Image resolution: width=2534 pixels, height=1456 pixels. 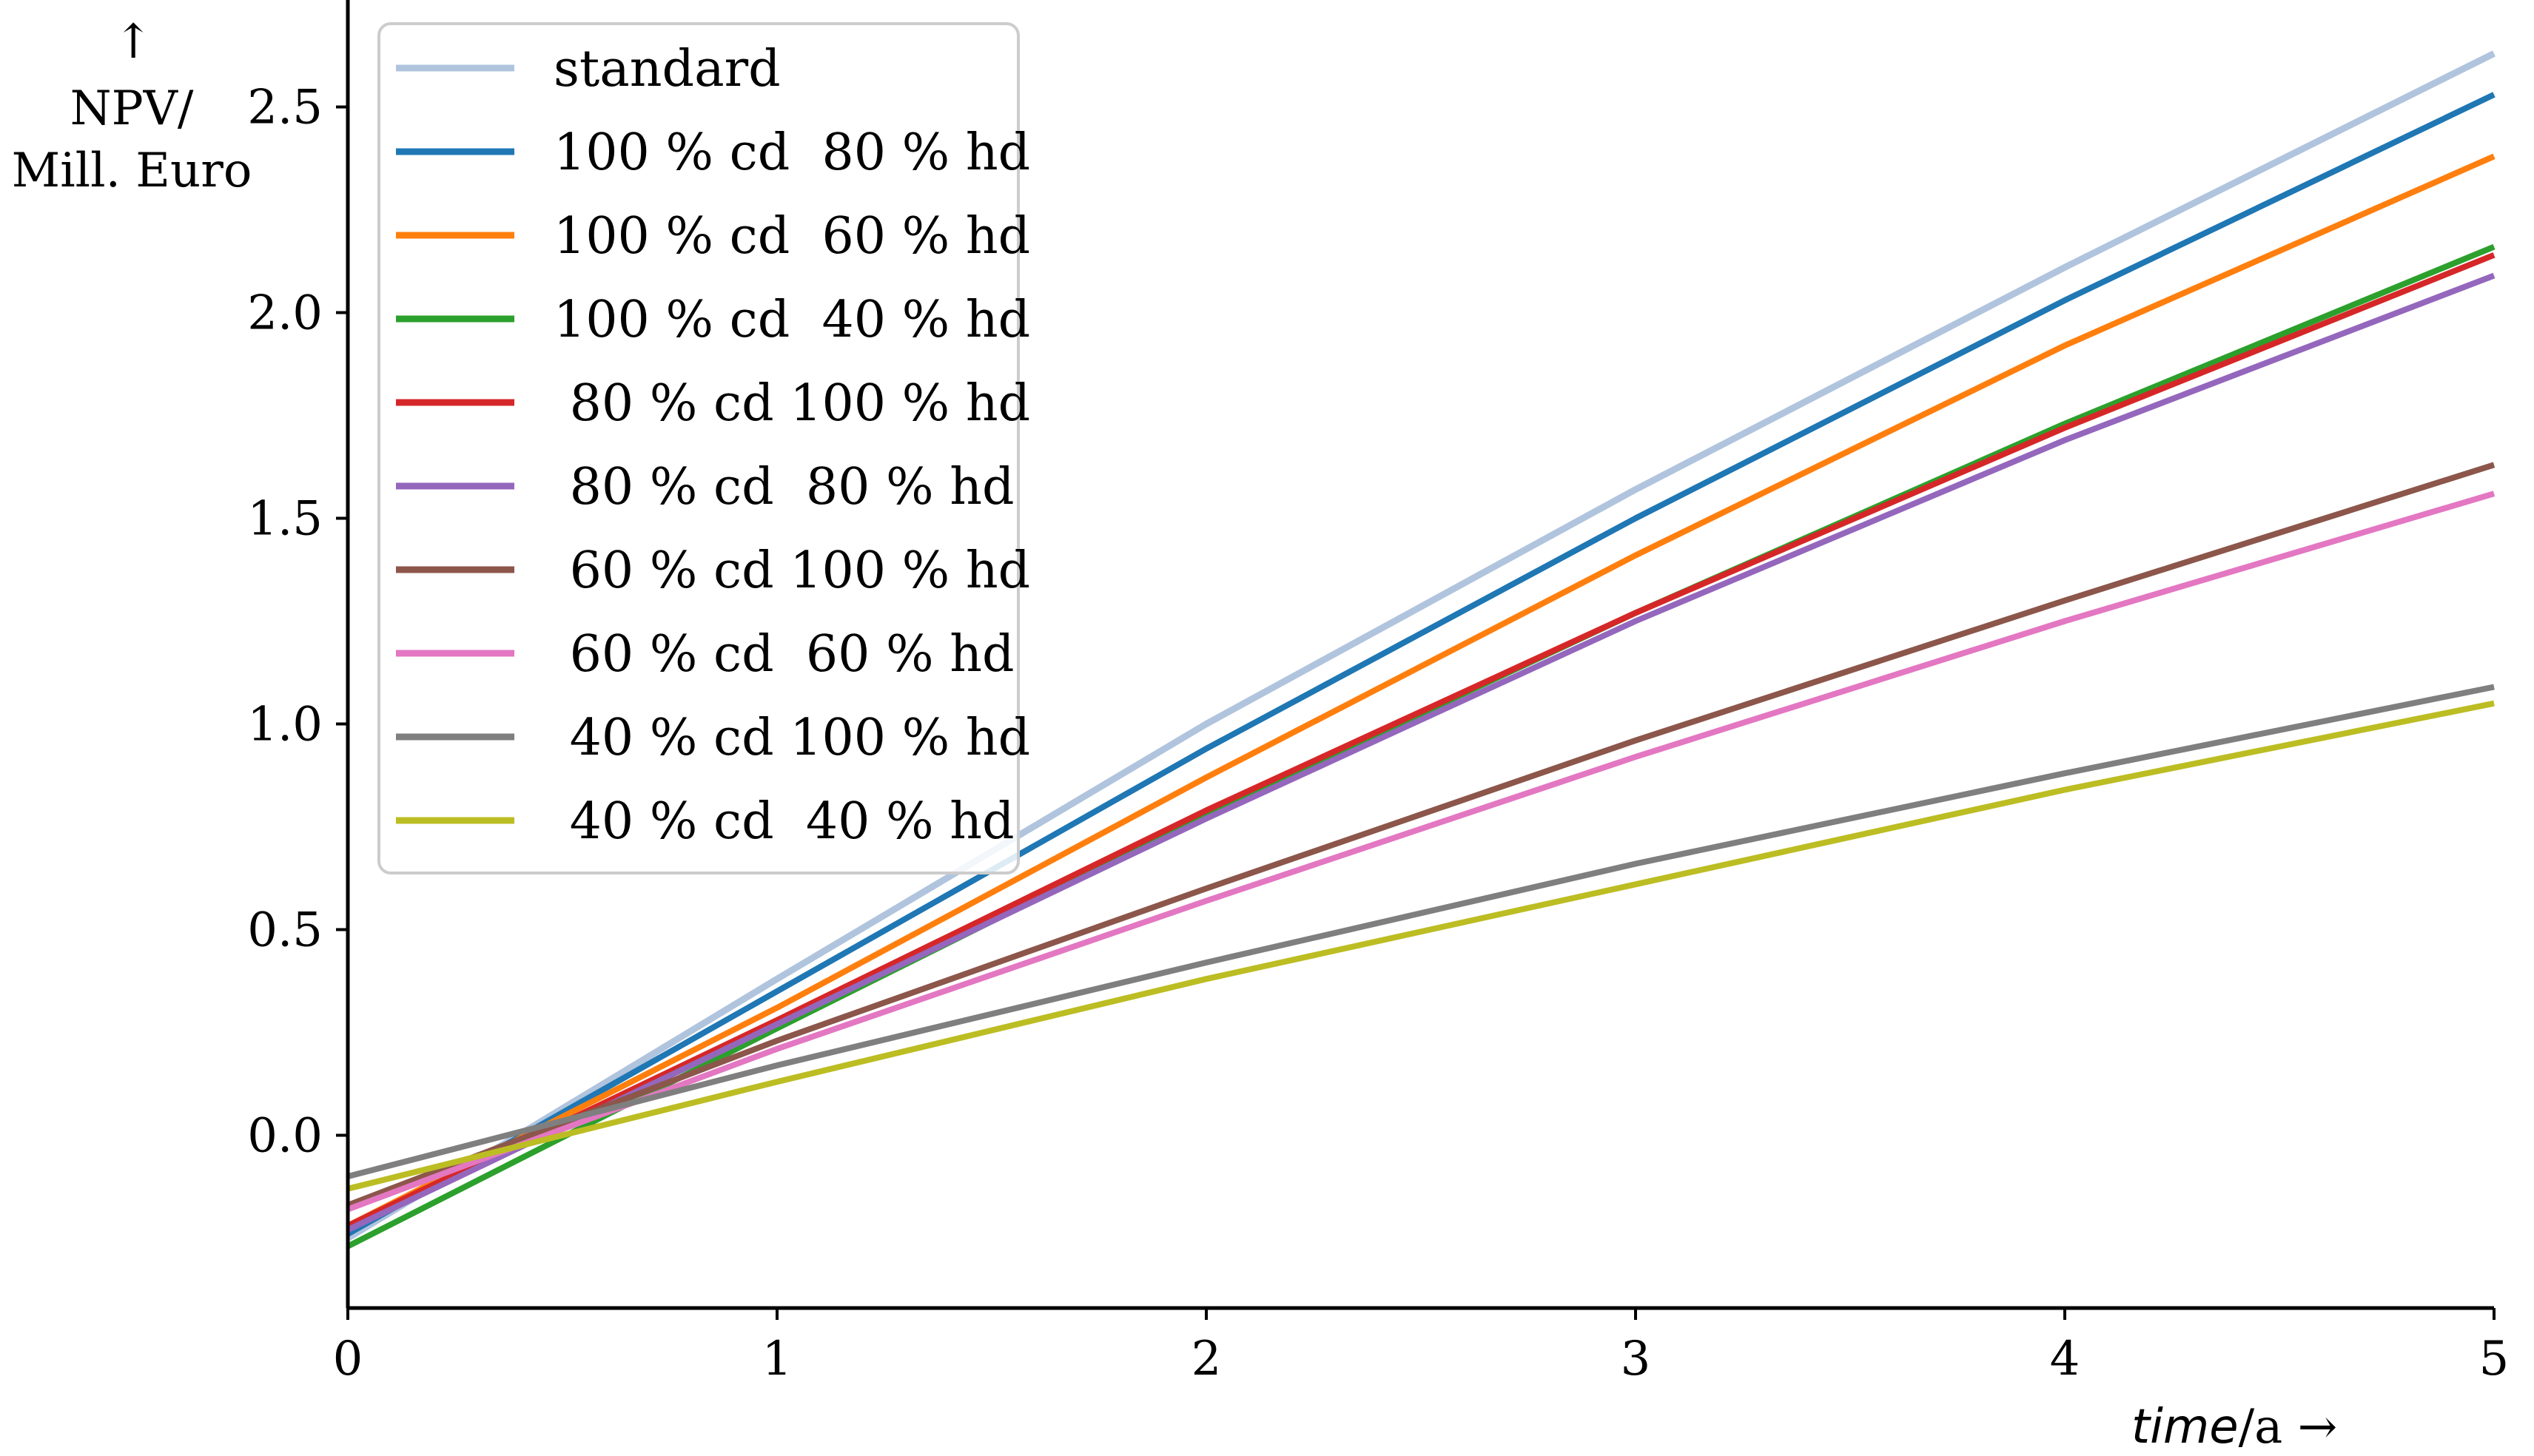 I want to click on legend-label: 40 % cd 40 % hd, so click(x=785, y=822).